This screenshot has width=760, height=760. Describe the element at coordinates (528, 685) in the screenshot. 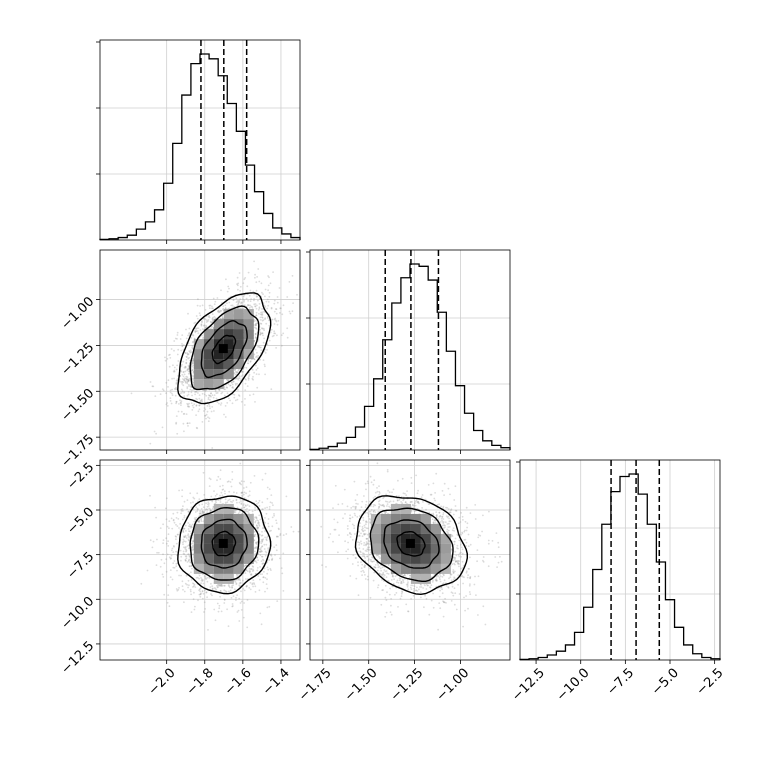

I see `x-tick-label: −12.5` at that location.